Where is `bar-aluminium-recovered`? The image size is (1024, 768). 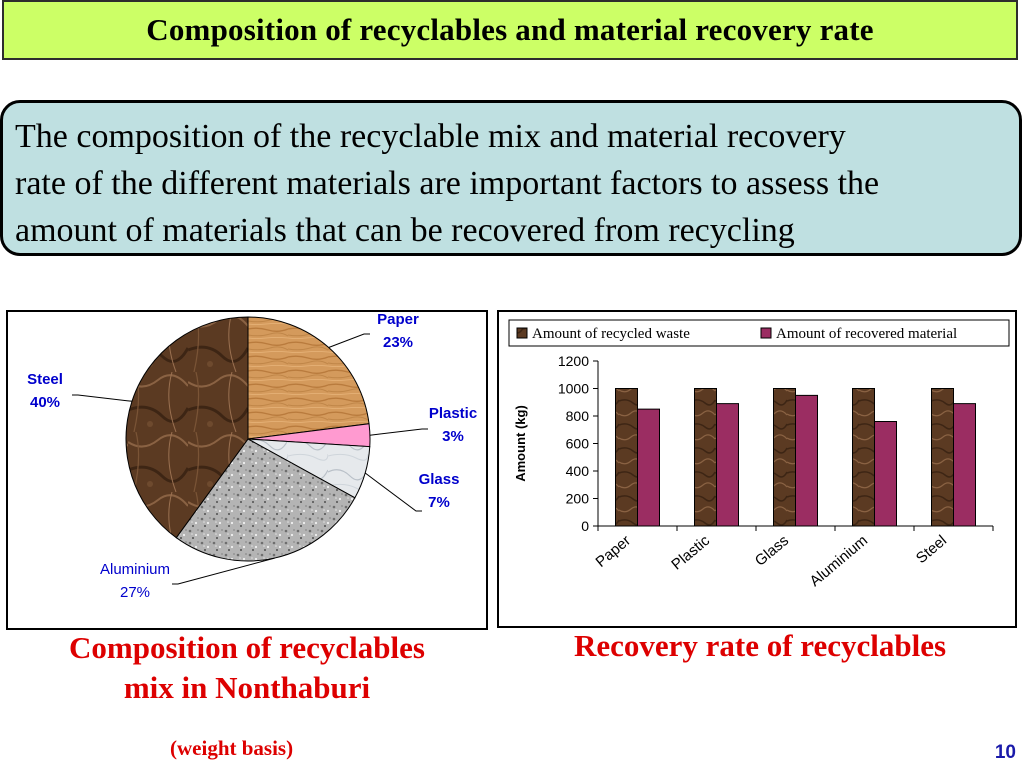 bar-aluminium-recovered is located at coordinates (885, 474).